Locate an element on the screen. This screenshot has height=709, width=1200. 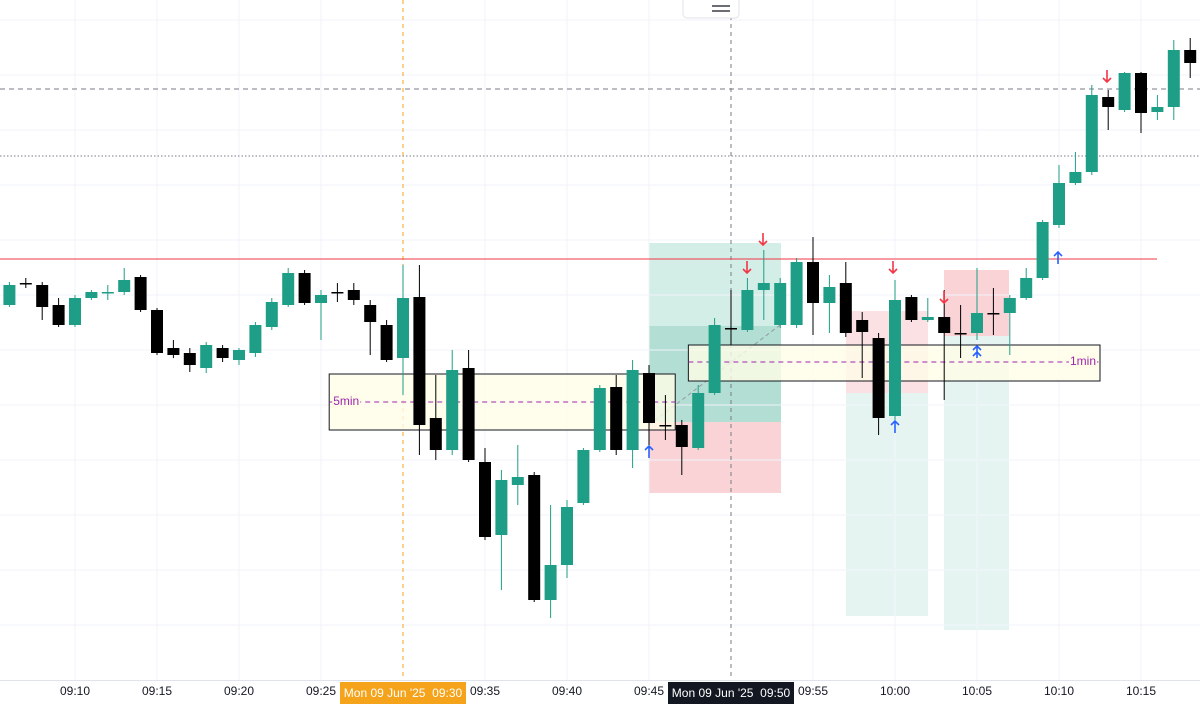
x-tick-label: 10:00 is located at coordinates (895, 691).